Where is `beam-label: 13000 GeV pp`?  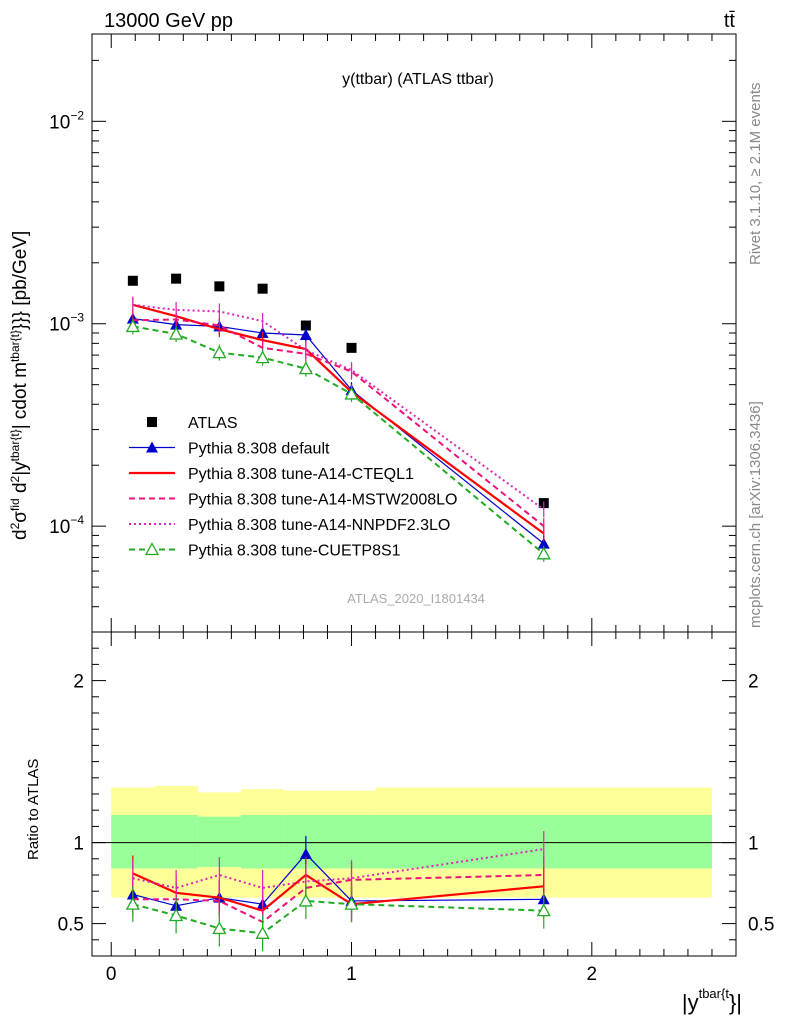
beam-label: 13000 GeV pp is located at coordinates (168, 21).